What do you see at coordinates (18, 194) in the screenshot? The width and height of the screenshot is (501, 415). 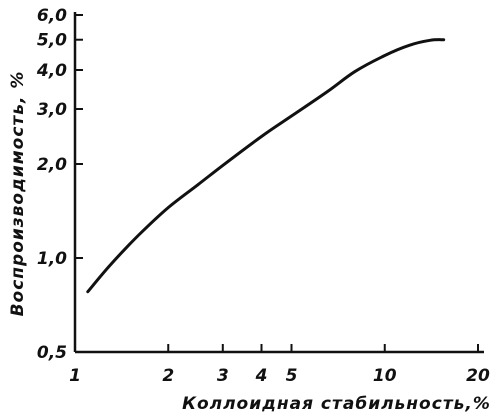 I see `y-axis-title: Воспроизводимость, %` at bounding box center [18, 194].